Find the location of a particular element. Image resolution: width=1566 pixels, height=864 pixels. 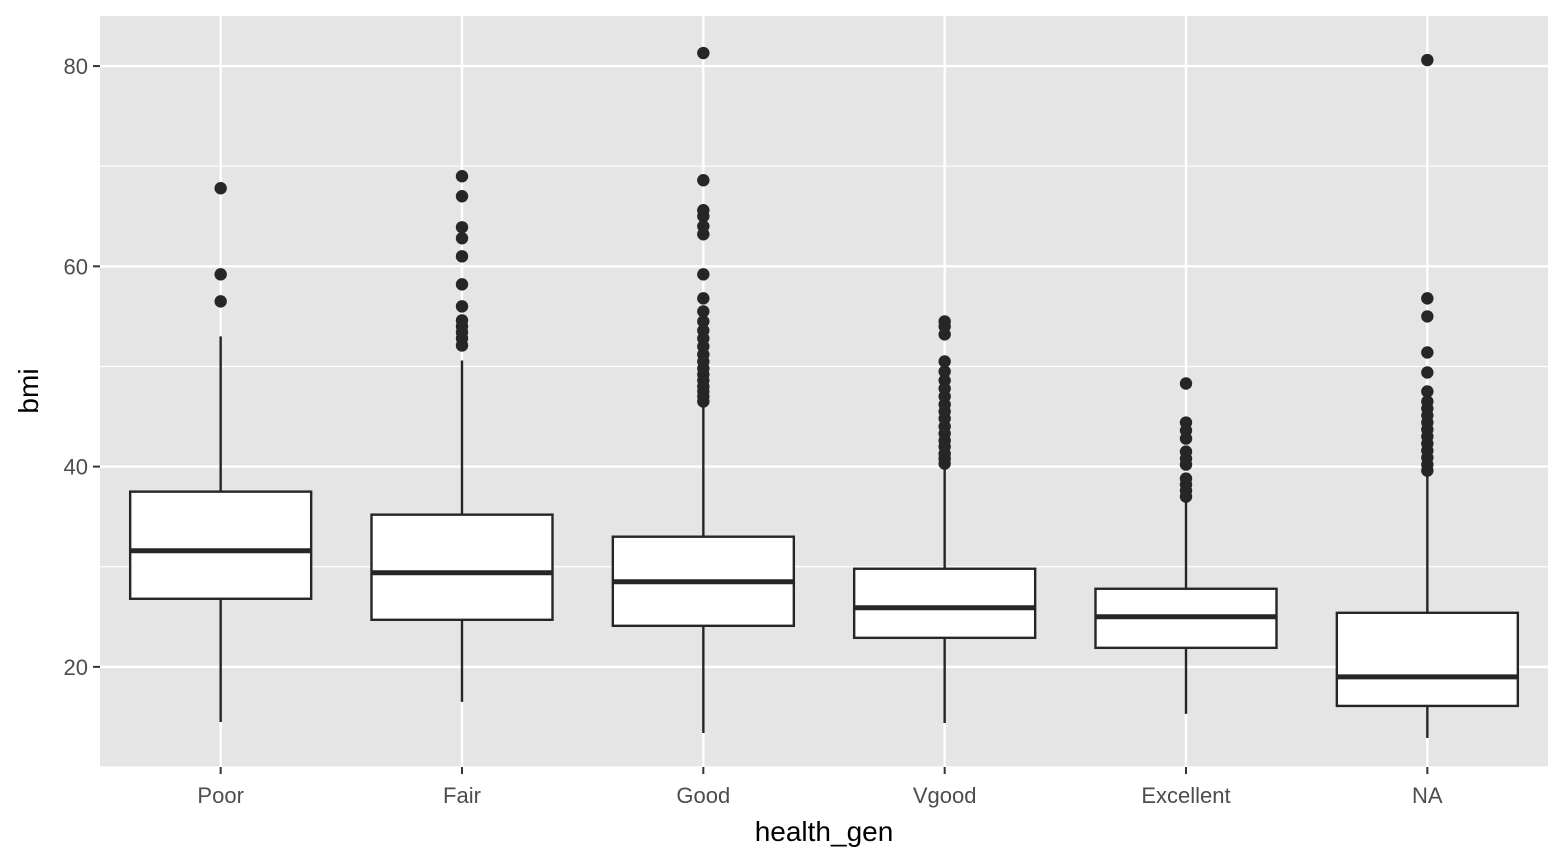

y-axis-title: bmi is located at coordinates (28, 390).